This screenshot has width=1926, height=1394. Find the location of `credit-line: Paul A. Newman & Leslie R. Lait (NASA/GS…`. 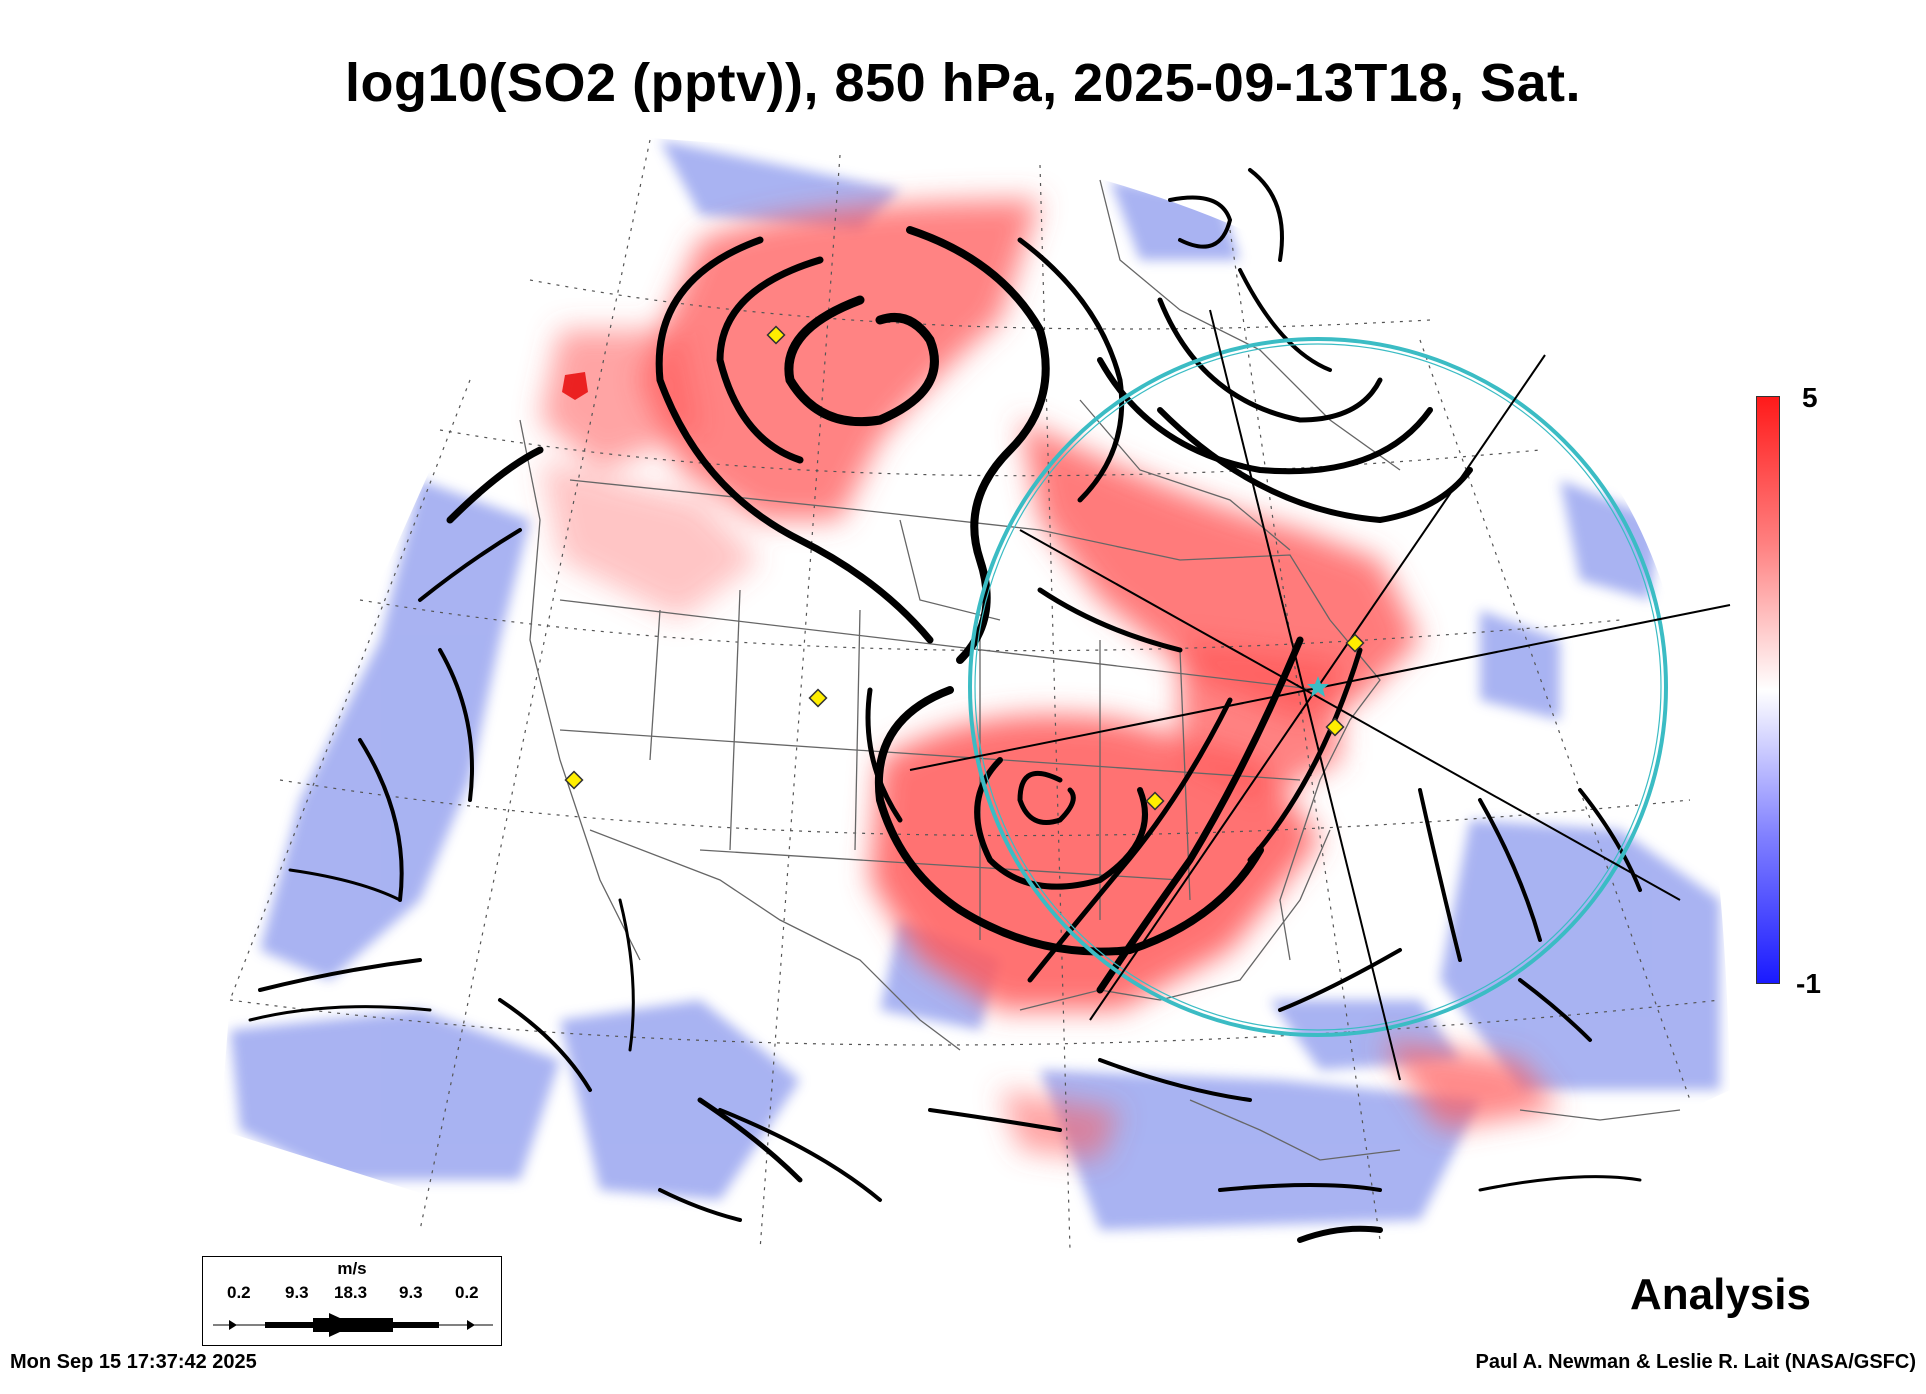

credit-line: Paul A. Newman & Leslie R. Lait (NASA/GS… is located at coordinates (1695, 1362).